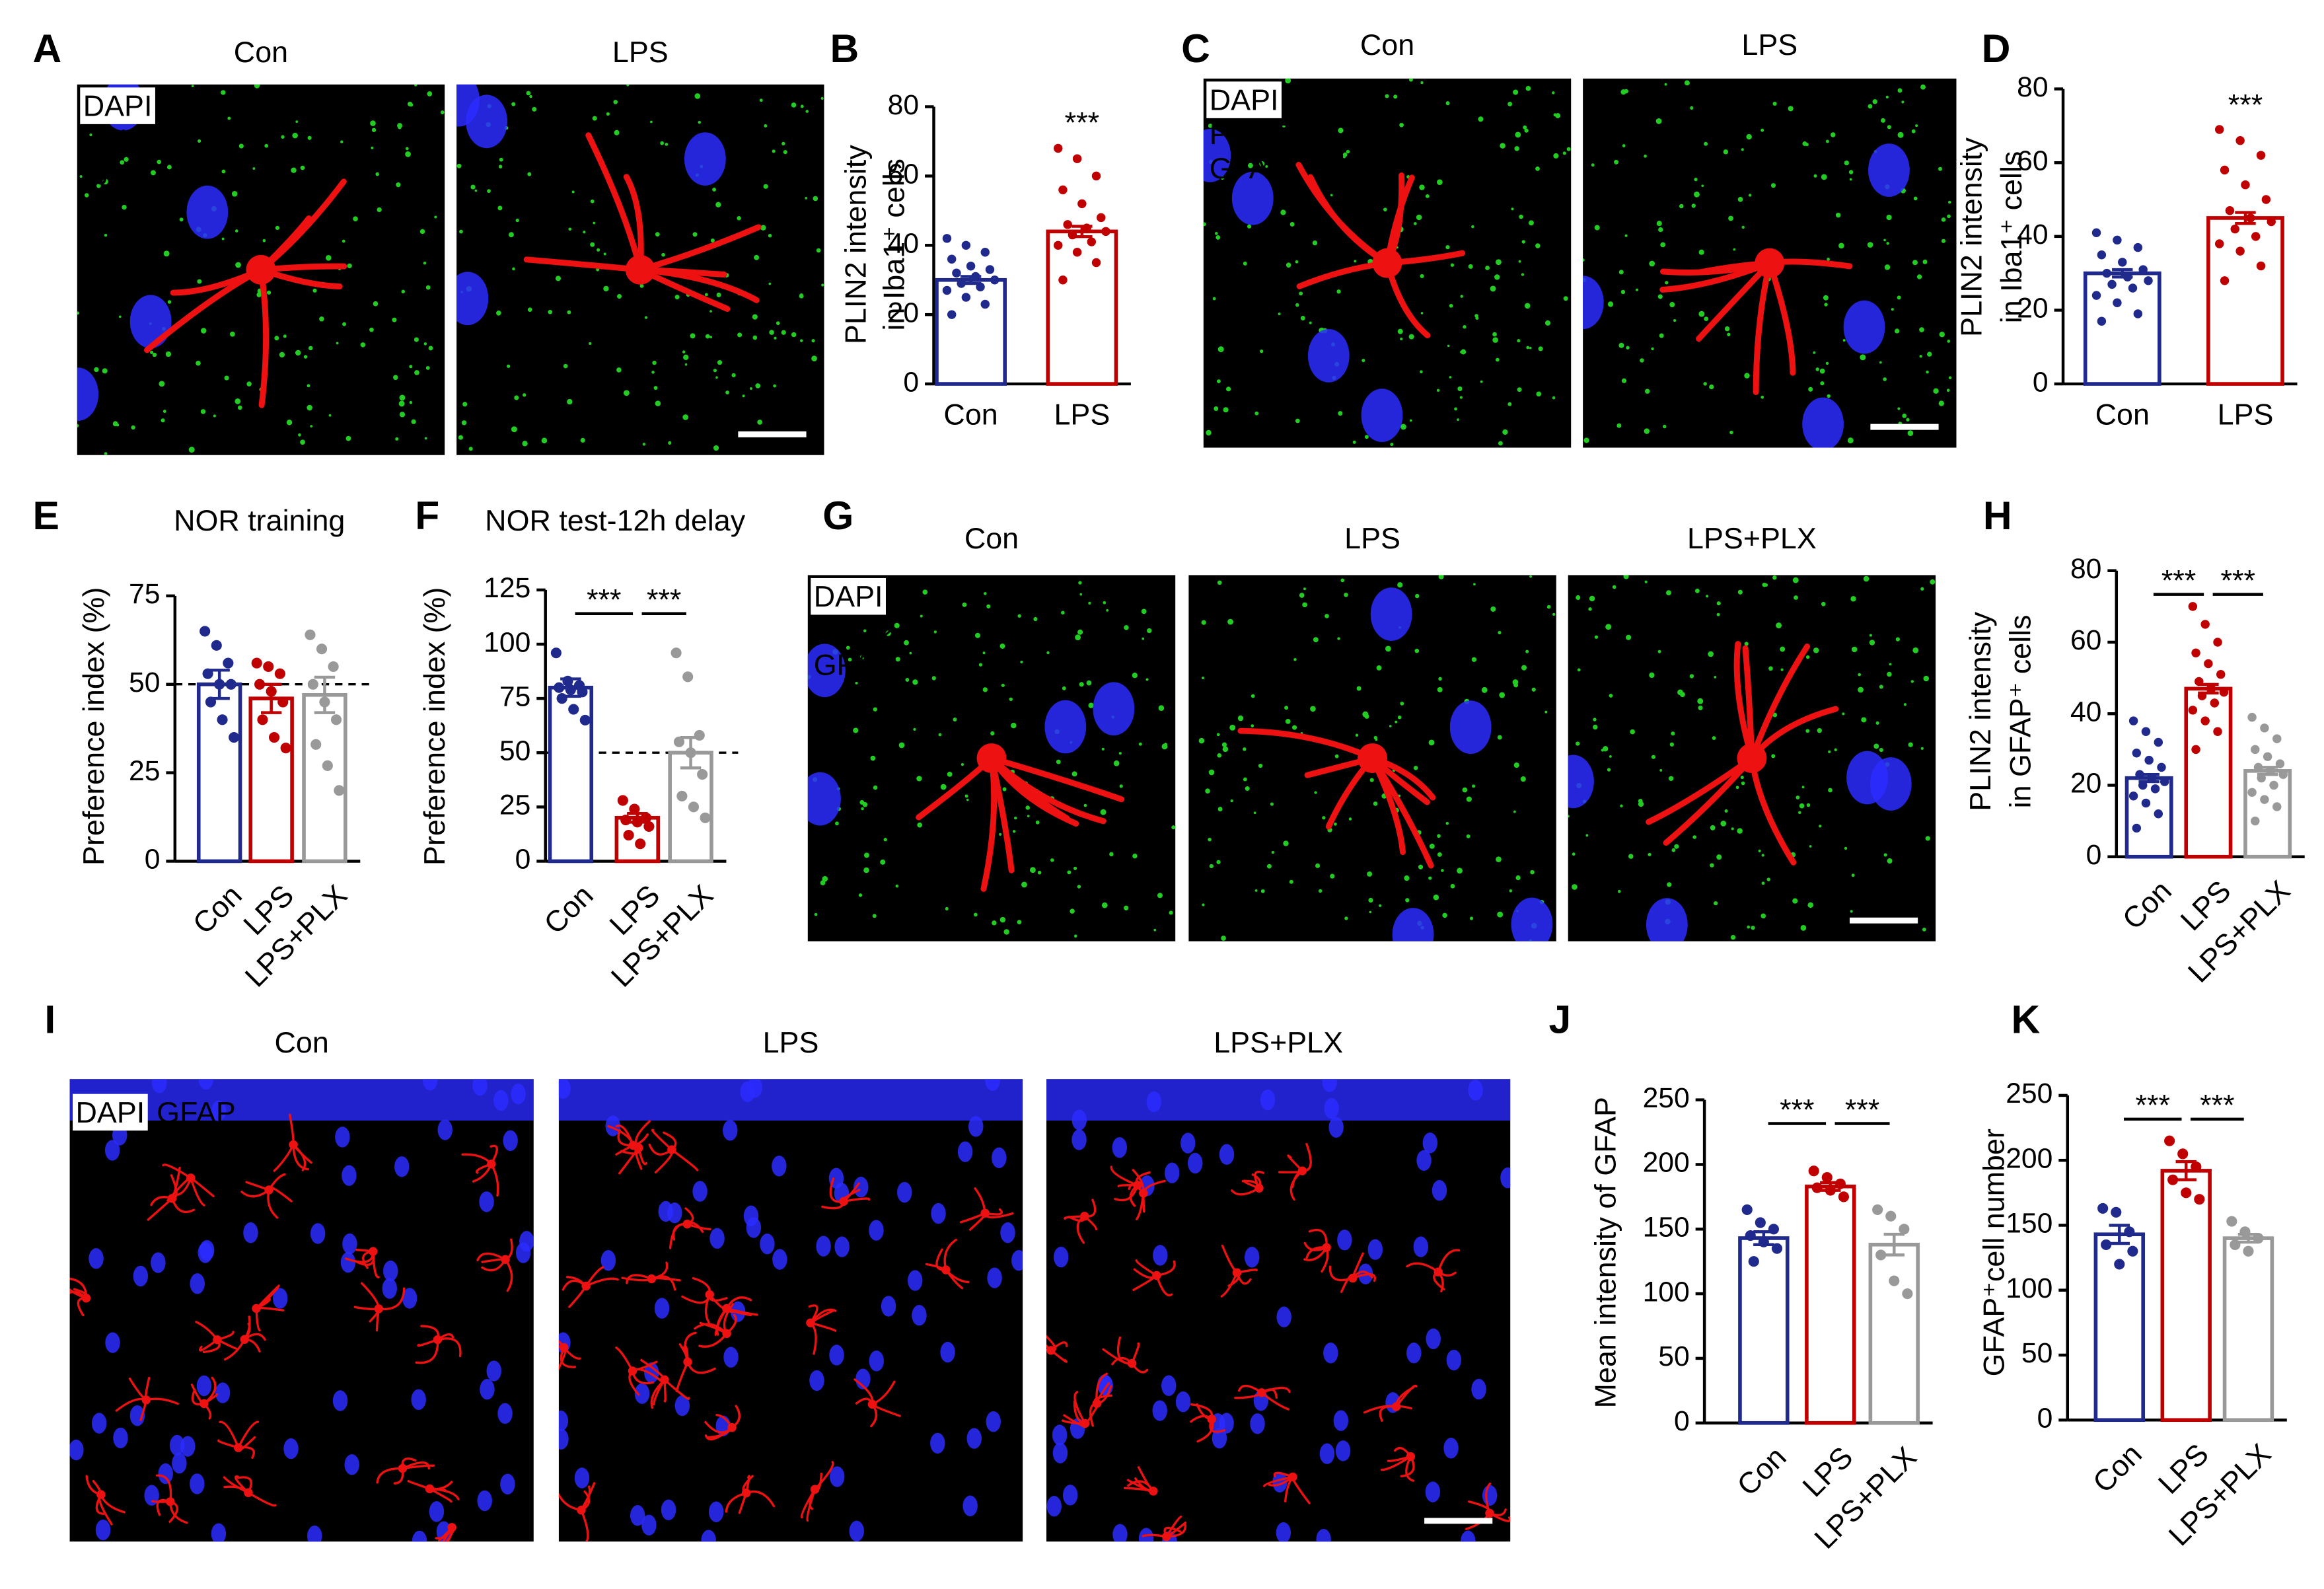 This screenshot has width=2324, height=1589. I want to click on column-title: LPS+PLX, so click(1278, 1042).